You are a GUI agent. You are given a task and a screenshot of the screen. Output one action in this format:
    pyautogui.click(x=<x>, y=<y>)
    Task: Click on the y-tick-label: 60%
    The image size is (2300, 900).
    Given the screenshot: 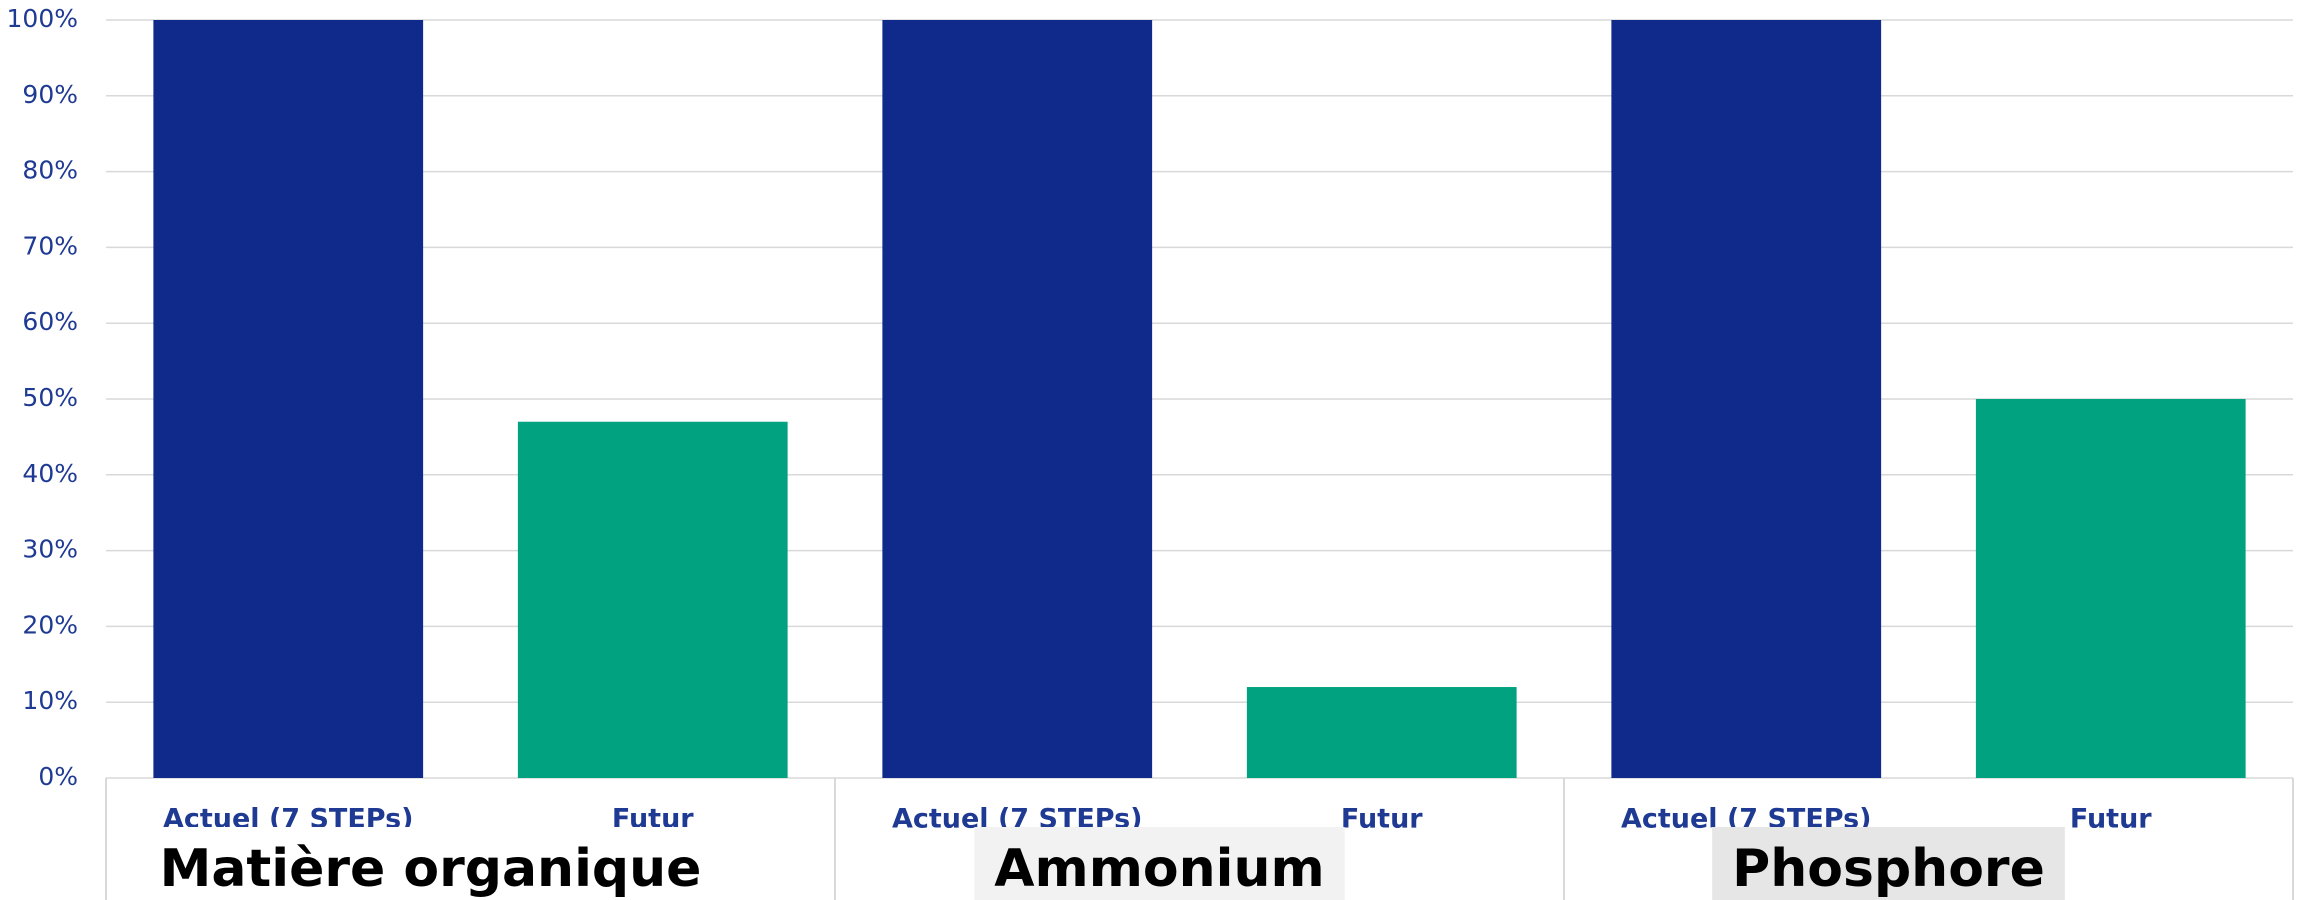 What is the action you would take?
    pyautogui.click(x=50, y=321)
    